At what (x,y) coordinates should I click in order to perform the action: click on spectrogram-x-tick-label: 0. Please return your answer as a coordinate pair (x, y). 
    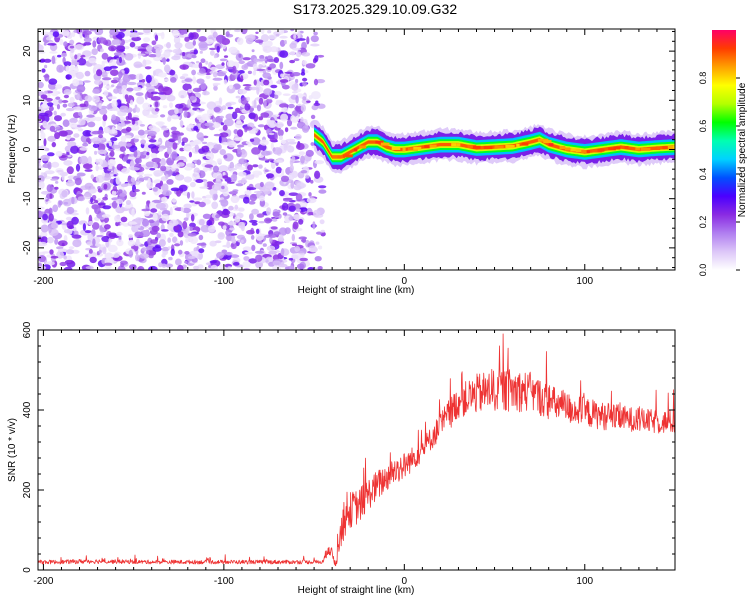
    Looking at the image, I should click on (405, 281).